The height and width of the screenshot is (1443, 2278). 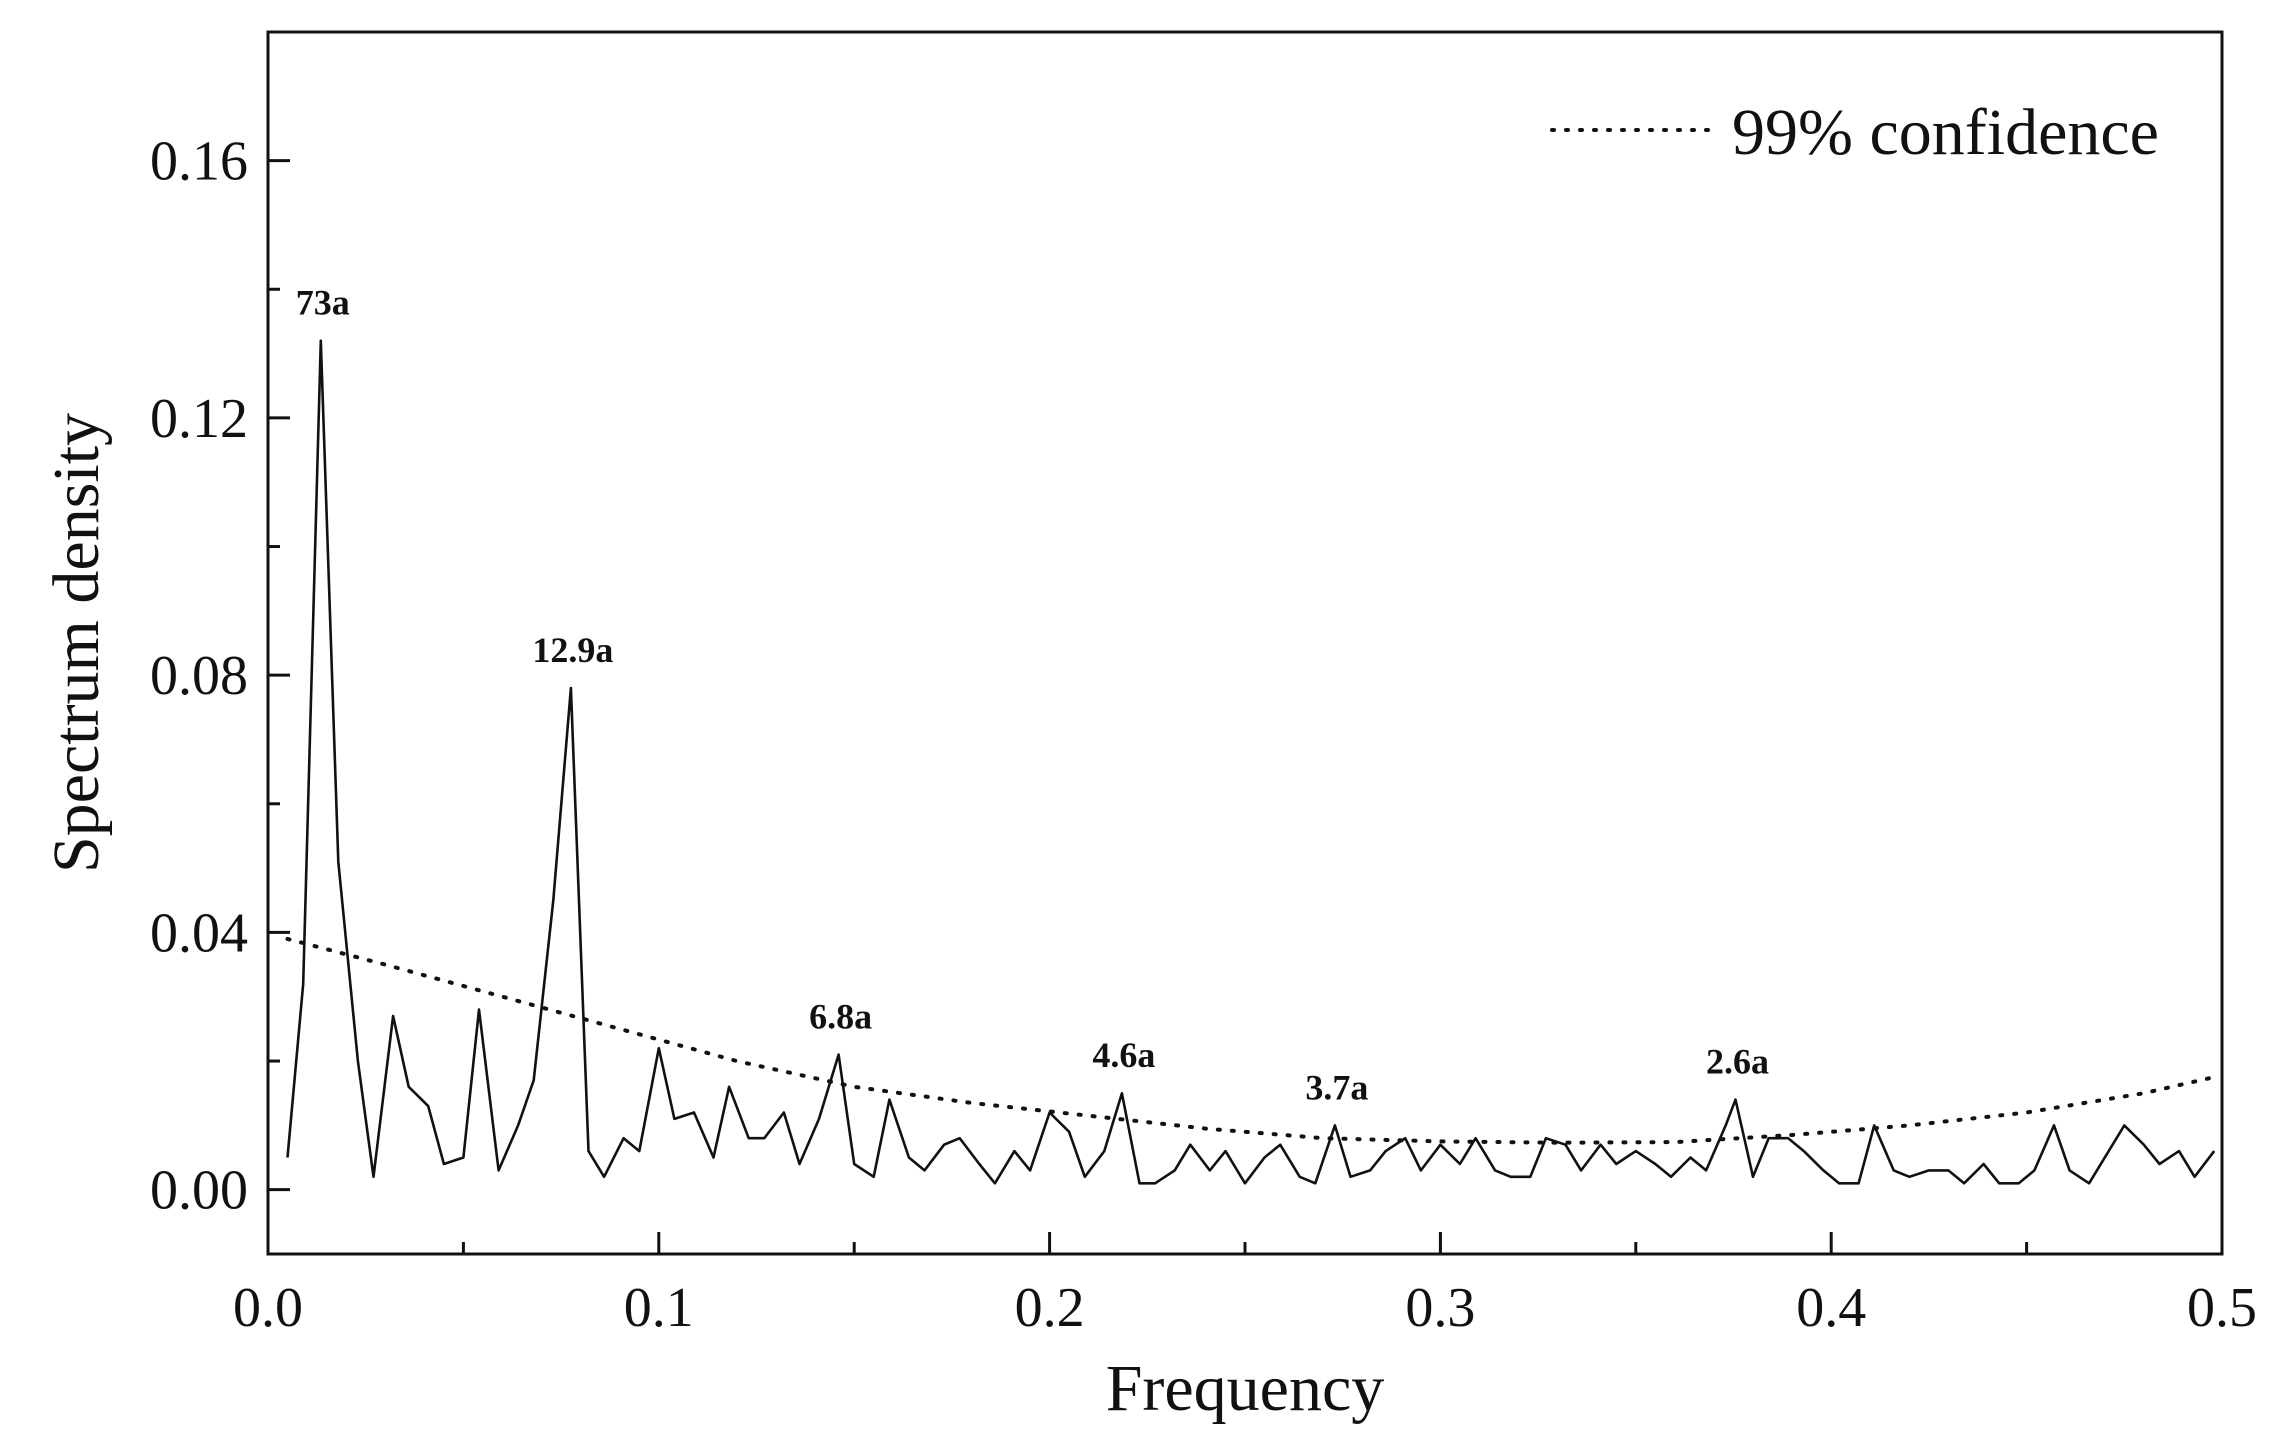 I want to click on y-tick-label: 0.00, so click(x=199, y=1191).